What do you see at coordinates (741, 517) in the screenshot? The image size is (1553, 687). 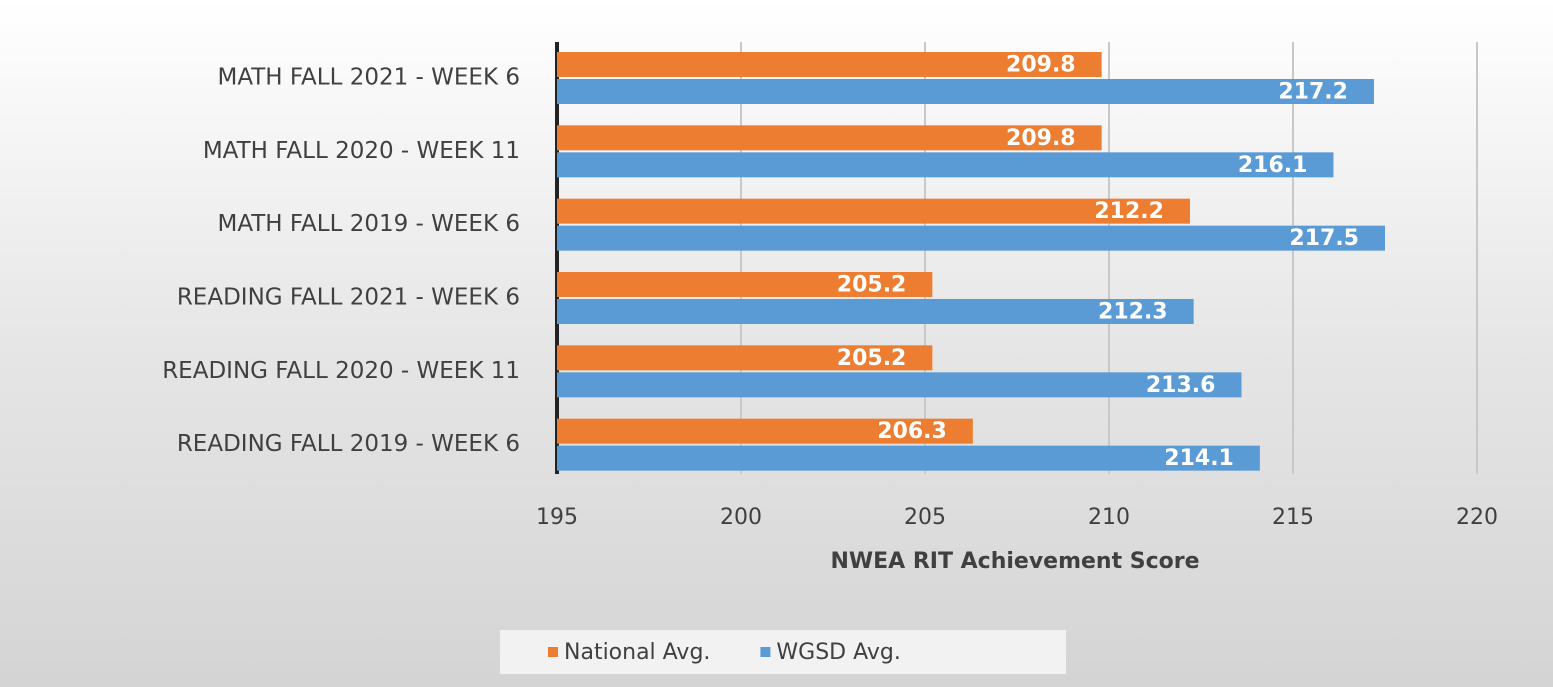 I see `x-tick-label: 200` at bounding box center [741, 517].